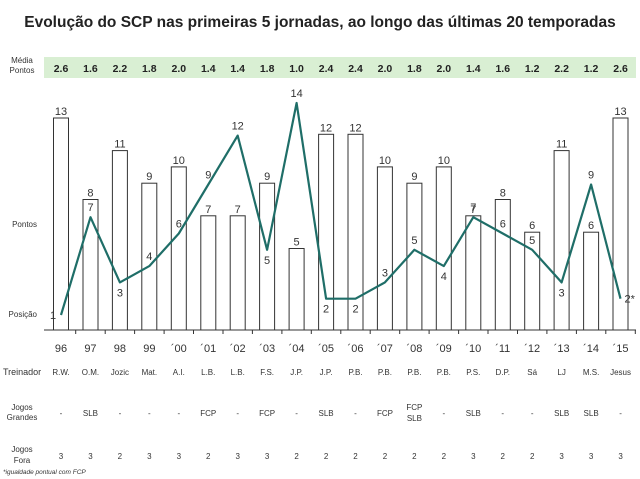  What do you see at coordinates (473, 349) in the screenshot?
I see `year-label: ´10` at bounding box center [473, 349].